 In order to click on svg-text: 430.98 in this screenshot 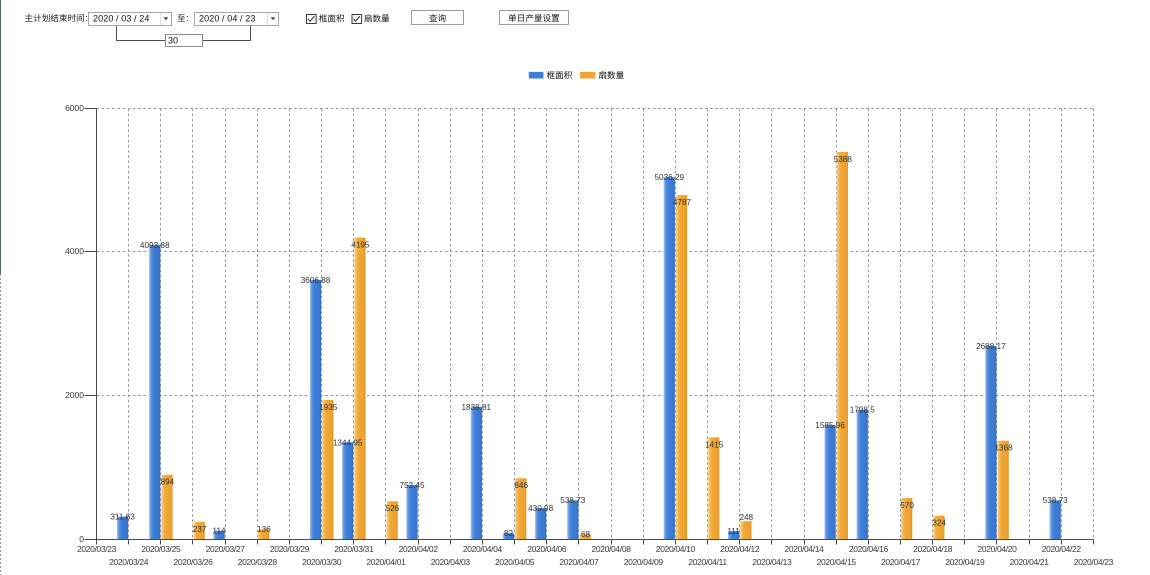, I will do `click(540, 508)`.